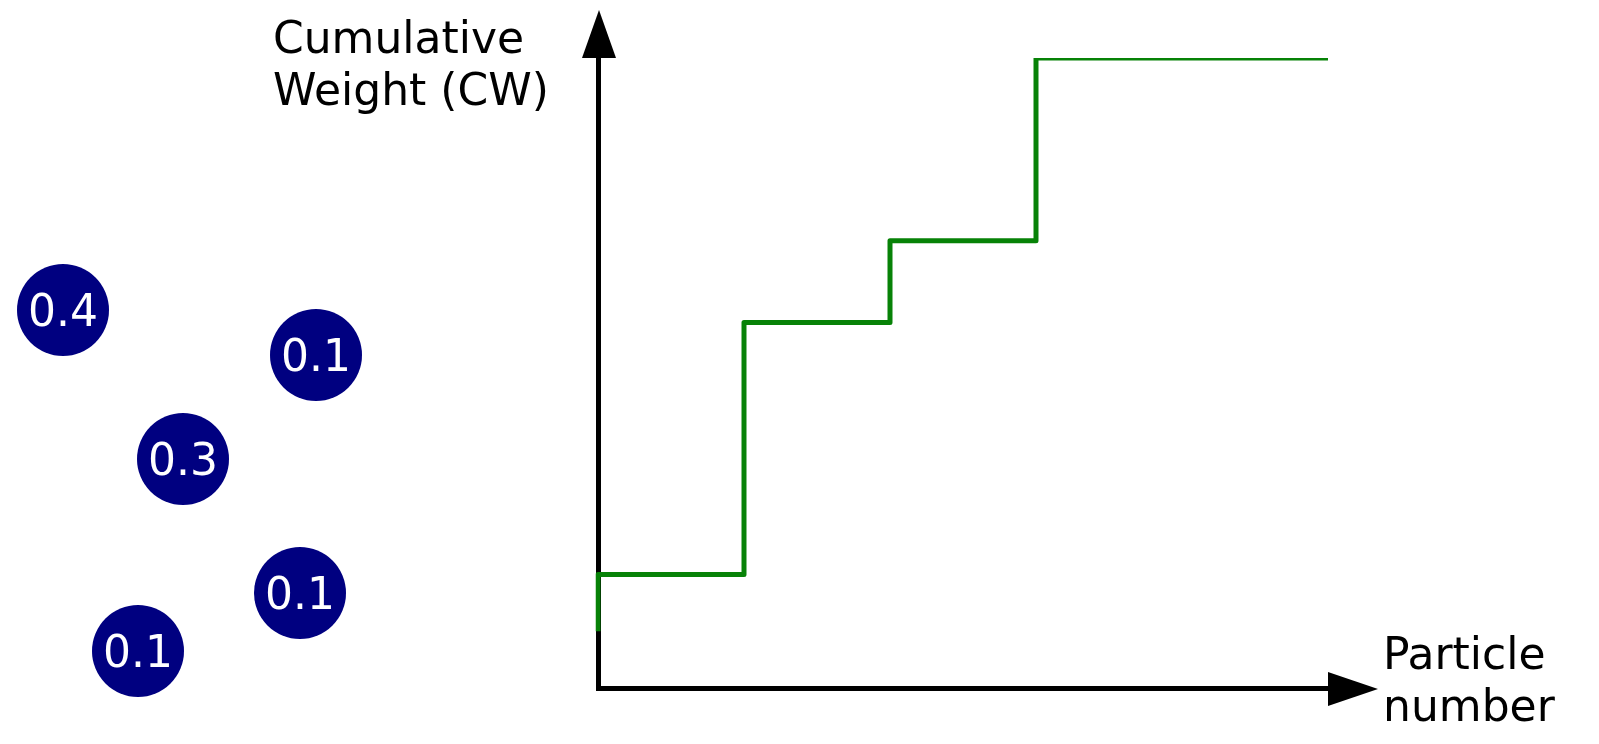  What do you see at coordinates (411, 64) in the screenshot?
I see `y-axis-title: Cumulative Weight (CW)` at bounding box center [411, 64].